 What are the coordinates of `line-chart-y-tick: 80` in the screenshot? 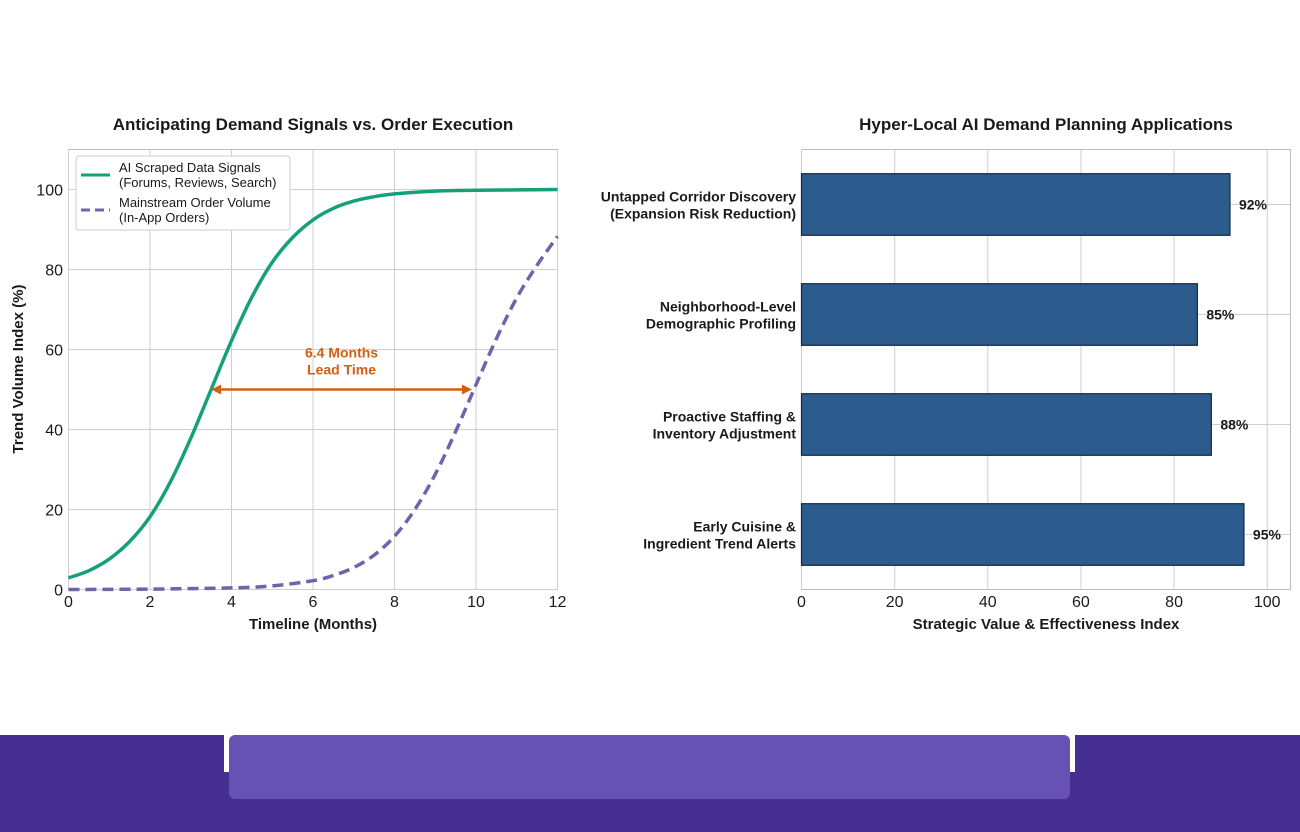 It's located at (54, 271).